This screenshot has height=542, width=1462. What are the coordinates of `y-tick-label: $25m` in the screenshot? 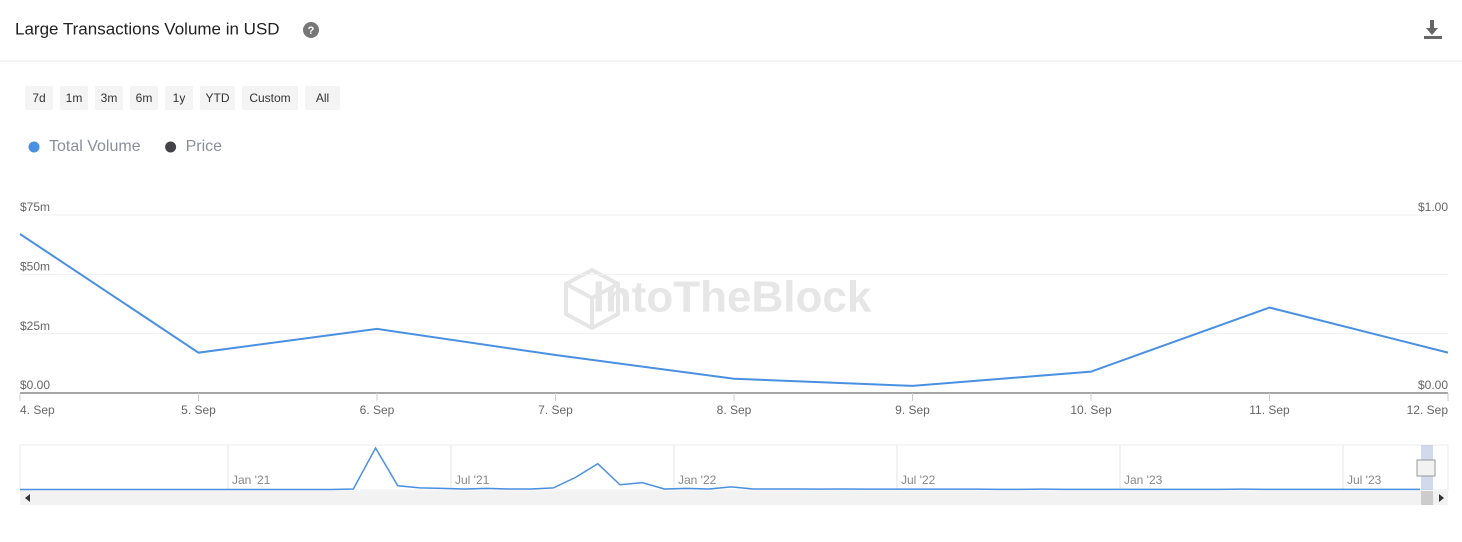 It's located at (35, 326).